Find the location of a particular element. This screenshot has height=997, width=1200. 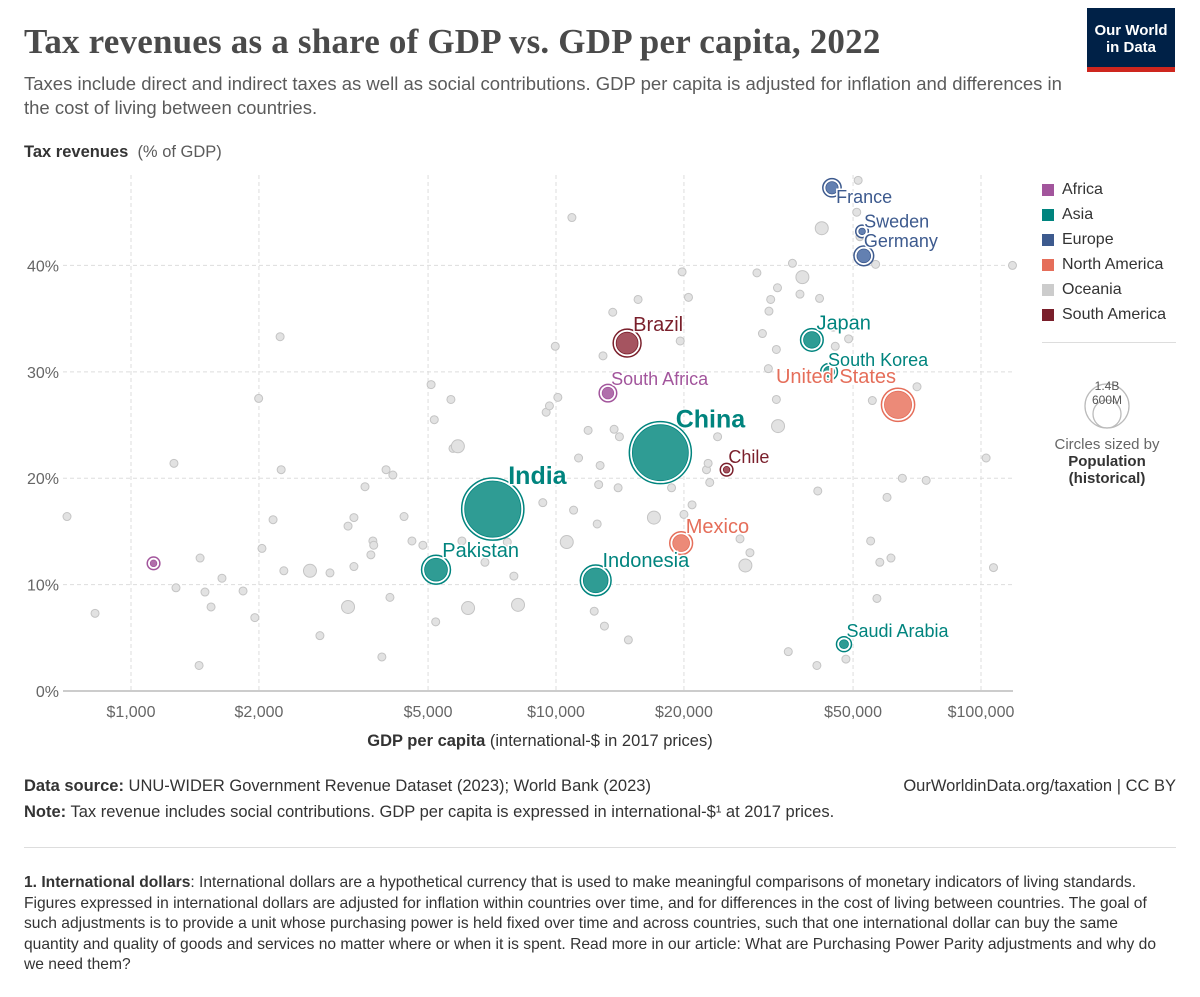

x-tick-label: $2,000 is located at coordinates (258, 712).